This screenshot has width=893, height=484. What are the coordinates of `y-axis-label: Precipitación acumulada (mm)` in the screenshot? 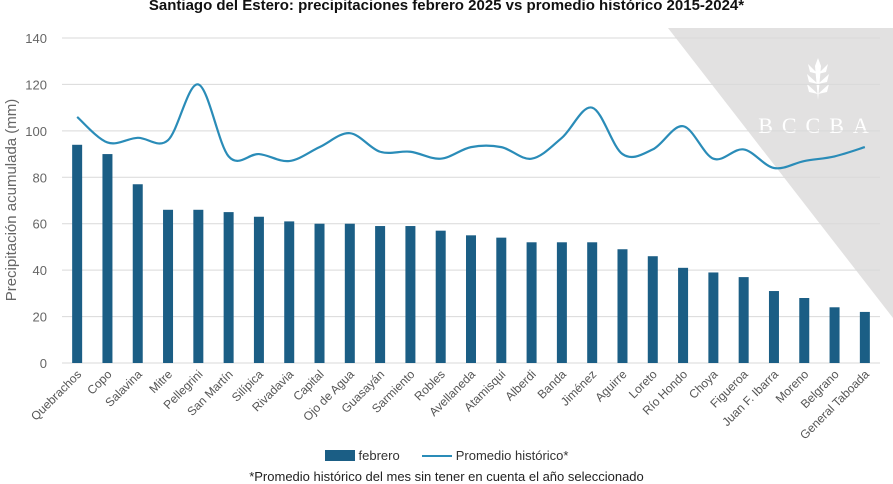 It's located at (11, 200).